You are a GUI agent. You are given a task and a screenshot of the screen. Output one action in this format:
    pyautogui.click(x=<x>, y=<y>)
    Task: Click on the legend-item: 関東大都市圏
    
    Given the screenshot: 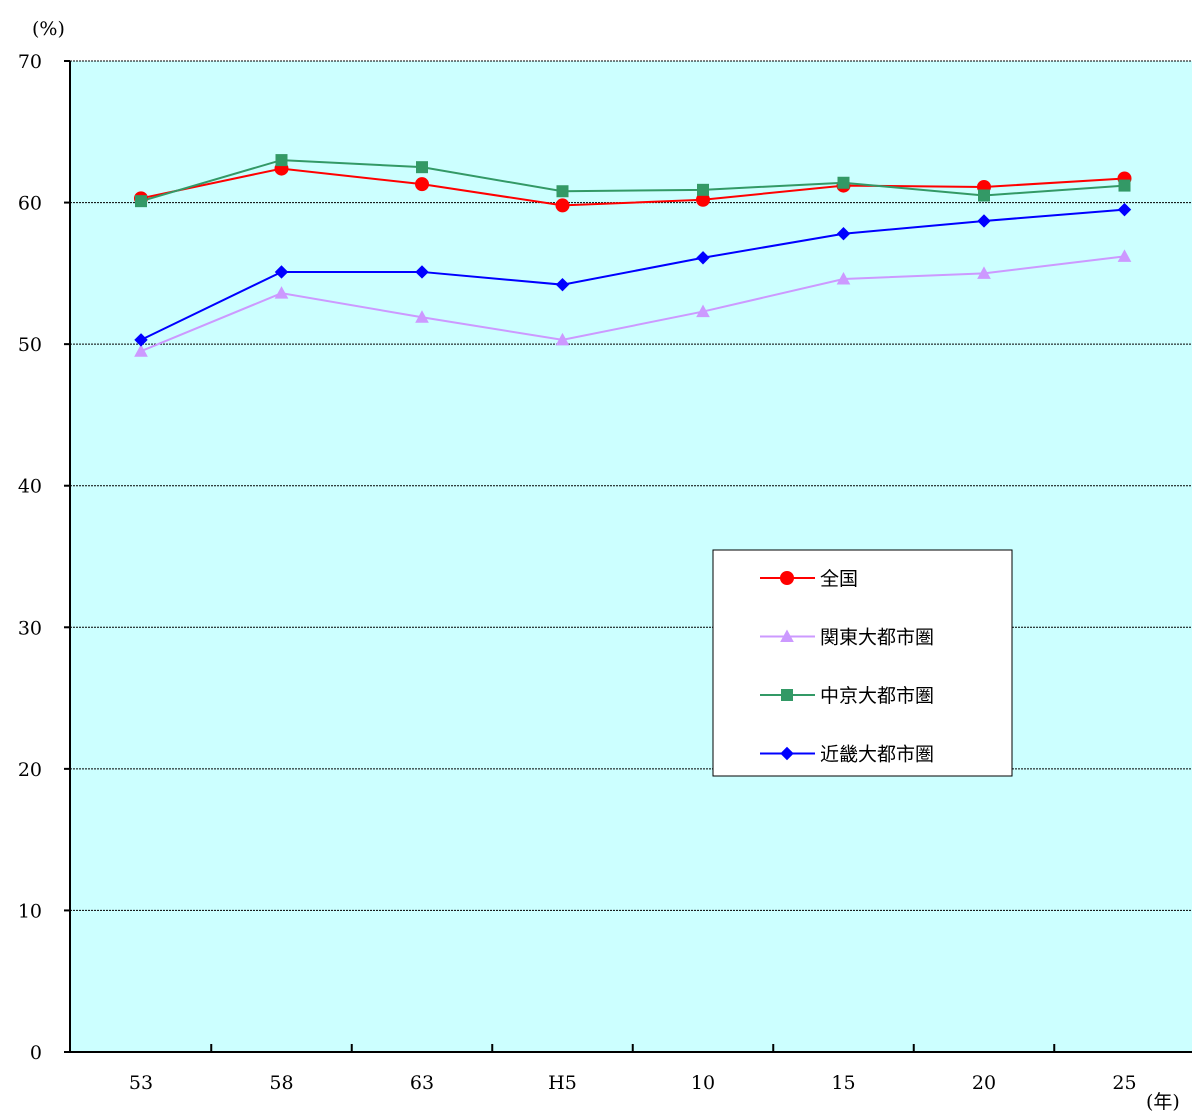 What is the action you would take?
    pyautogui.click(x=847, y=638)
    